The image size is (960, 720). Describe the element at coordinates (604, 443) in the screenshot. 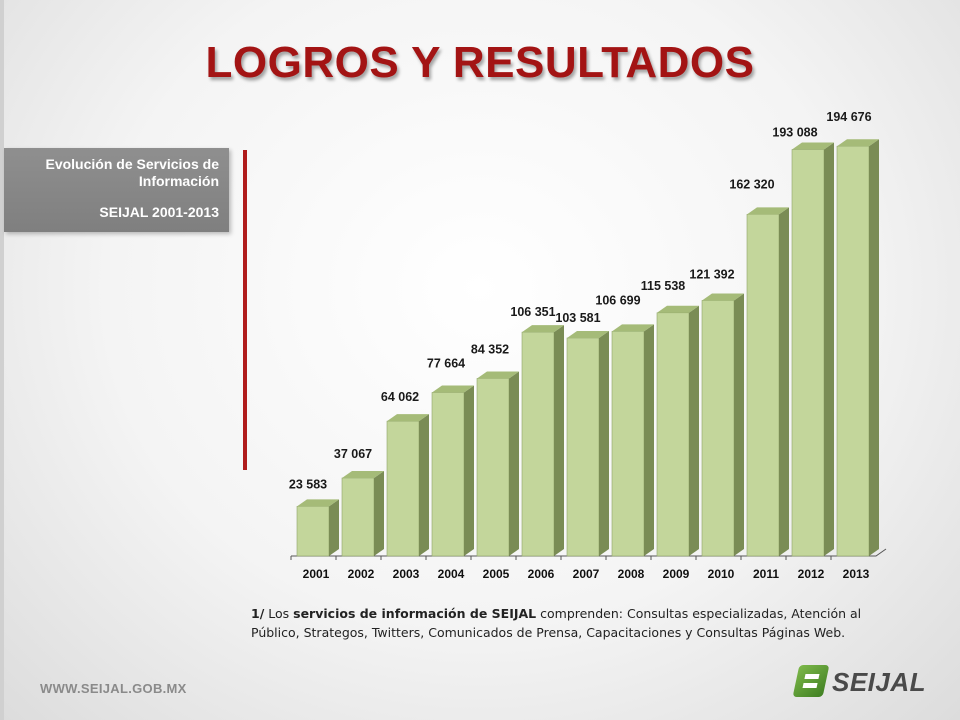

I see `bar-side-2007` at that location.